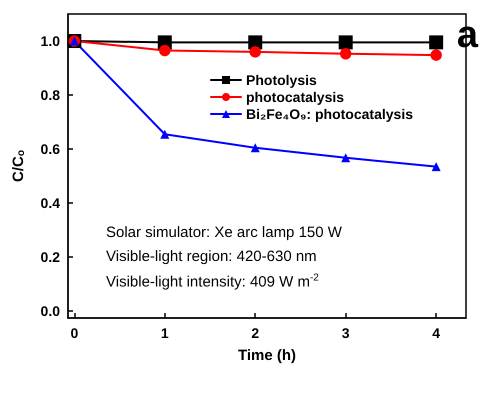 The image size is (480, 404). Describe the element at coordinates (50, 203) in the screenshot. I see `y-tick-label: 0.4` at that location.